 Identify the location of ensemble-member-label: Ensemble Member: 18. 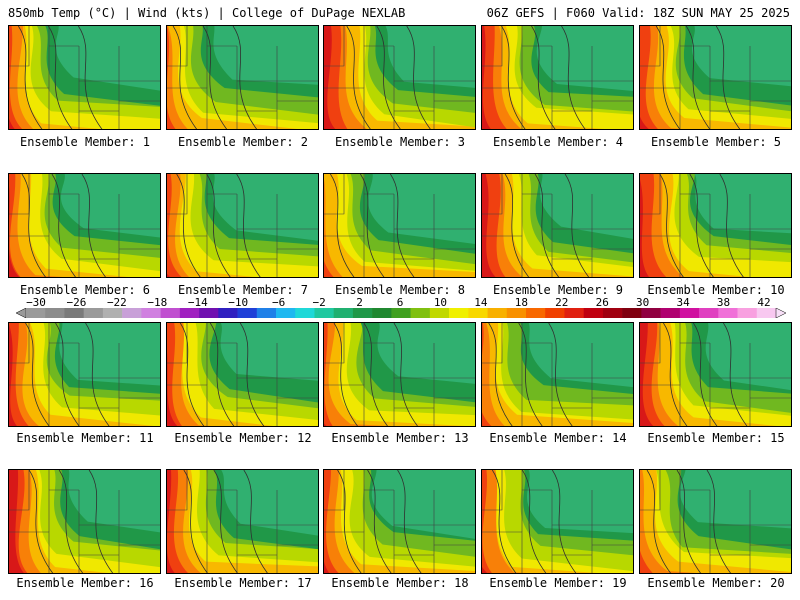
(400, 583).